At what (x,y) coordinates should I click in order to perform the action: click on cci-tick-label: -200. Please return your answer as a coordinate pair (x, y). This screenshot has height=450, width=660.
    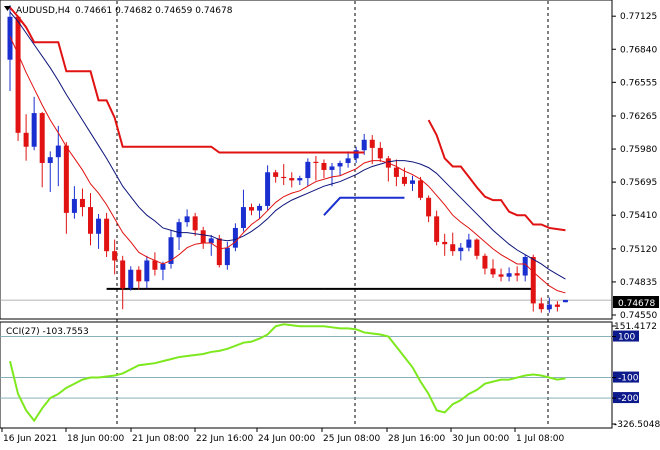
    Looking at the image, I should click on (628, 399).